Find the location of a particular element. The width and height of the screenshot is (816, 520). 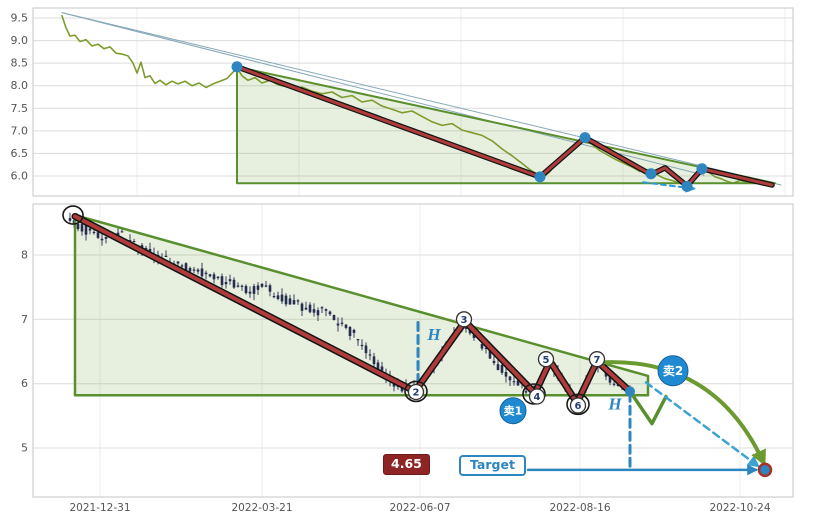

y-axis-tick-label: 9.0 is located at coordinates (20, 40).